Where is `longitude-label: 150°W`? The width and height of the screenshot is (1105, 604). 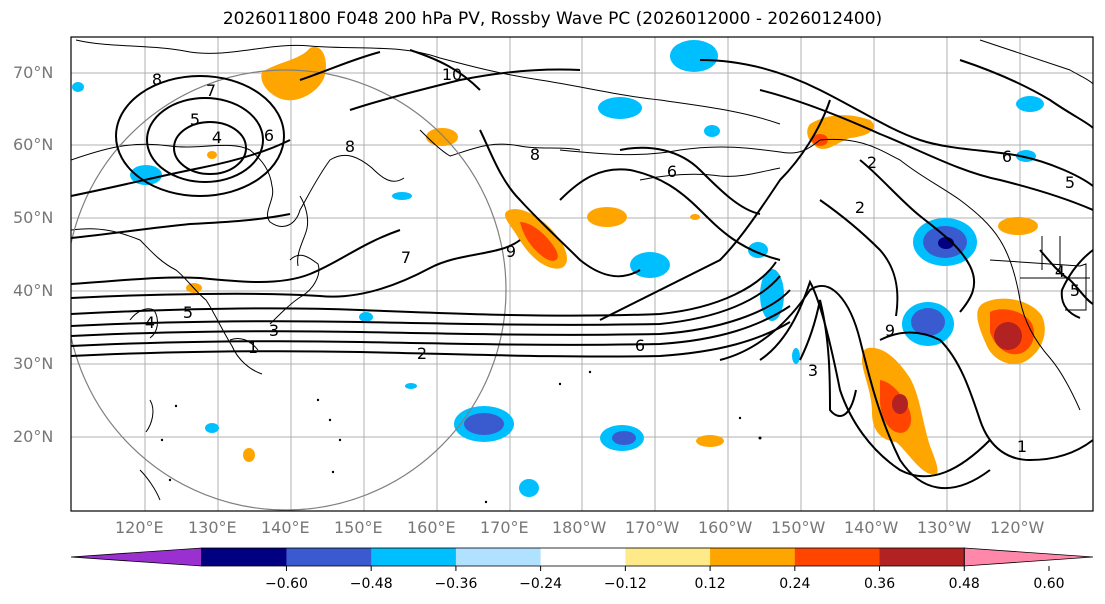 longitude-label: 150°W is located at coordinates (798, 527).